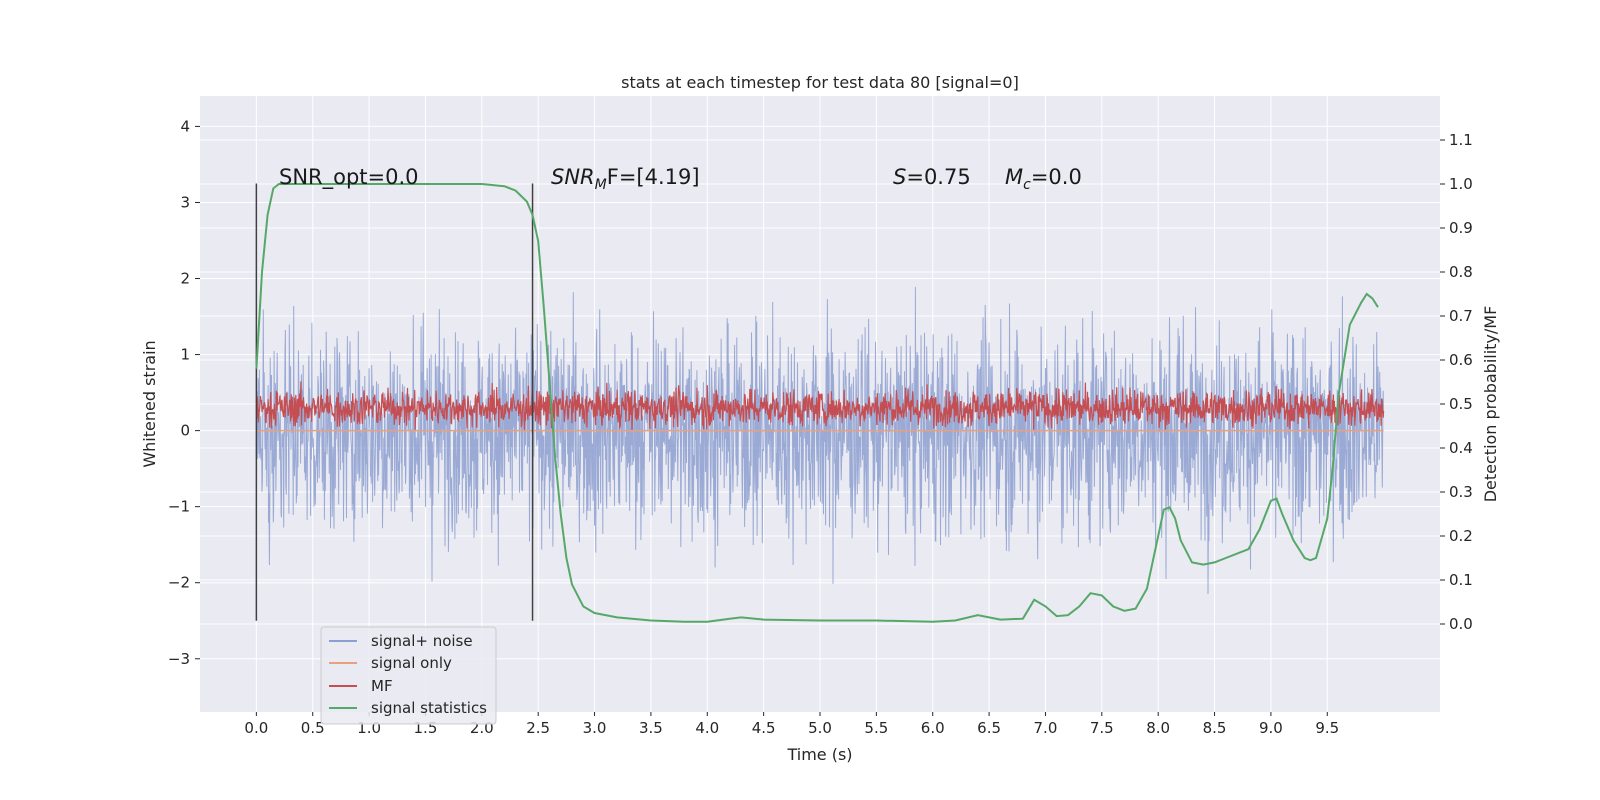 The width and height of the screenshot is (1600, 800). I want to click on y2-tick-label: 0.1, so click(1461, 580).